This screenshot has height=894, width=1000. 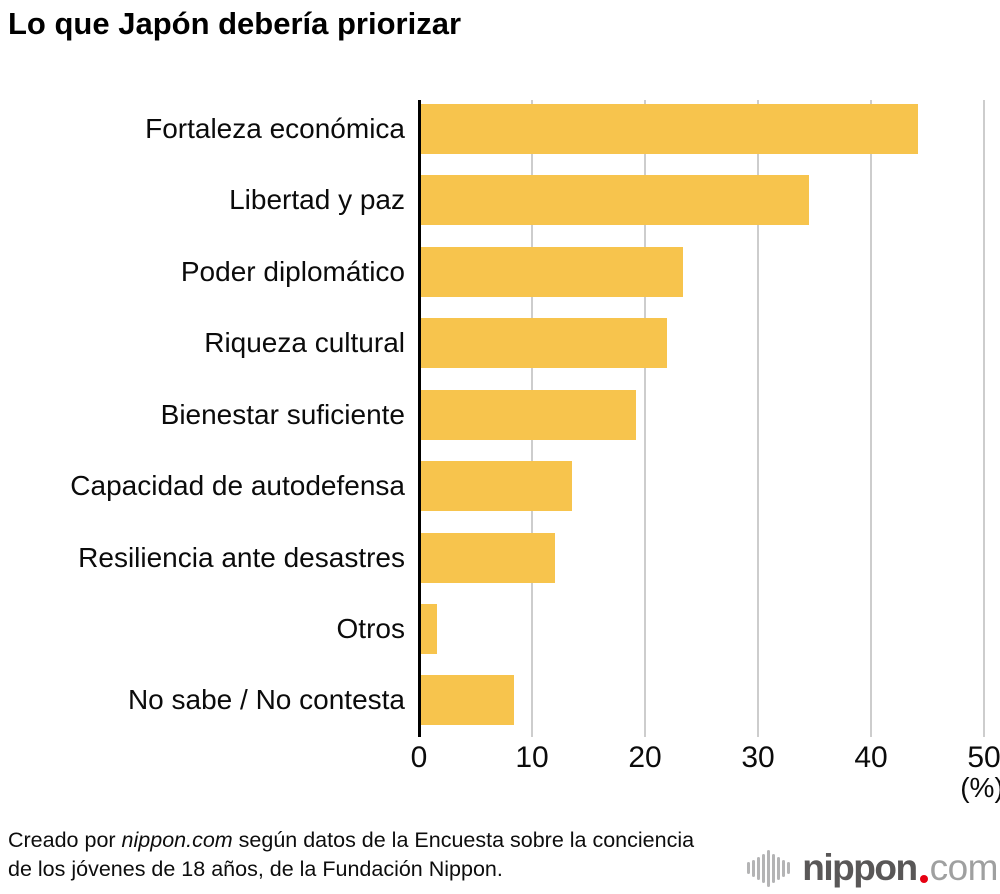 What do you see at coordinates (532, 757) in the screenshot?
I see `x-tick-label: 10` at bounding box center [532, 757].